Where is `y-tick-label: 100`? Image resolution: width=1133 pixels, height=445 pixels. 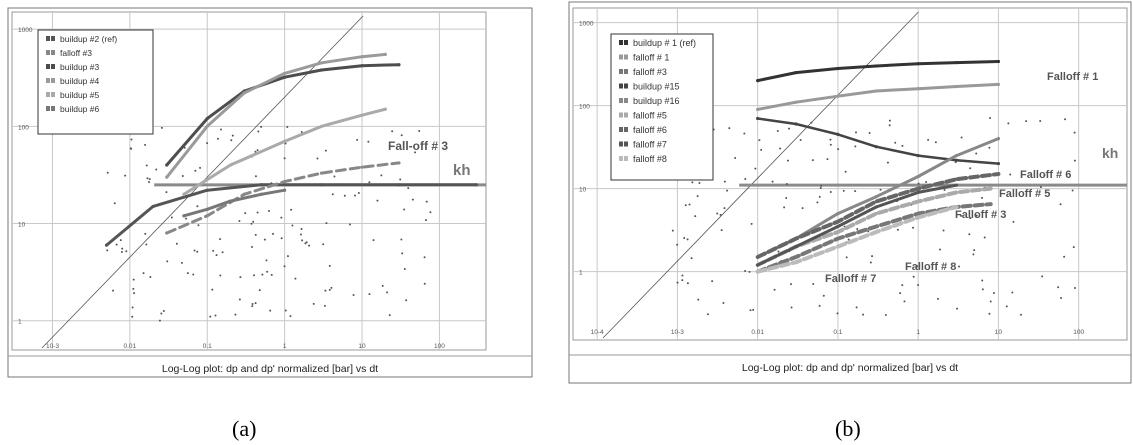 y-tick-label: 100 is located at coordinates (23, 127).